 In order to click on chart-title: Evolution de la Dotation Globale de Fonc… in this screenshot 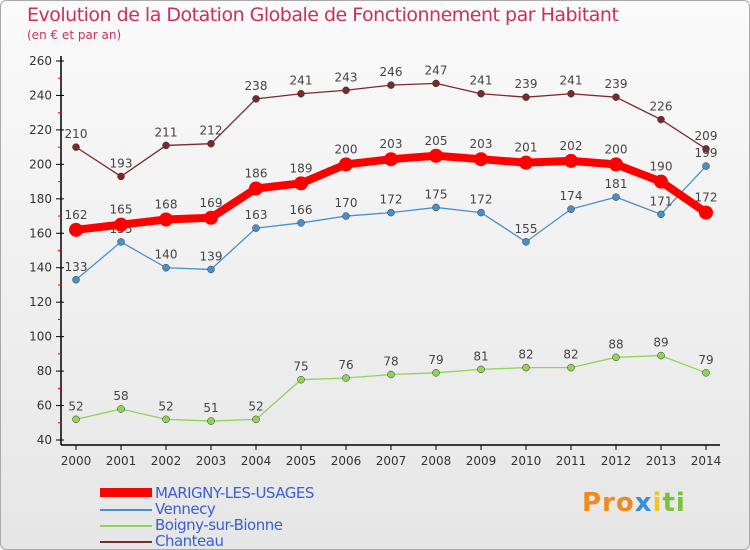, I will do `click(323, 15)`.